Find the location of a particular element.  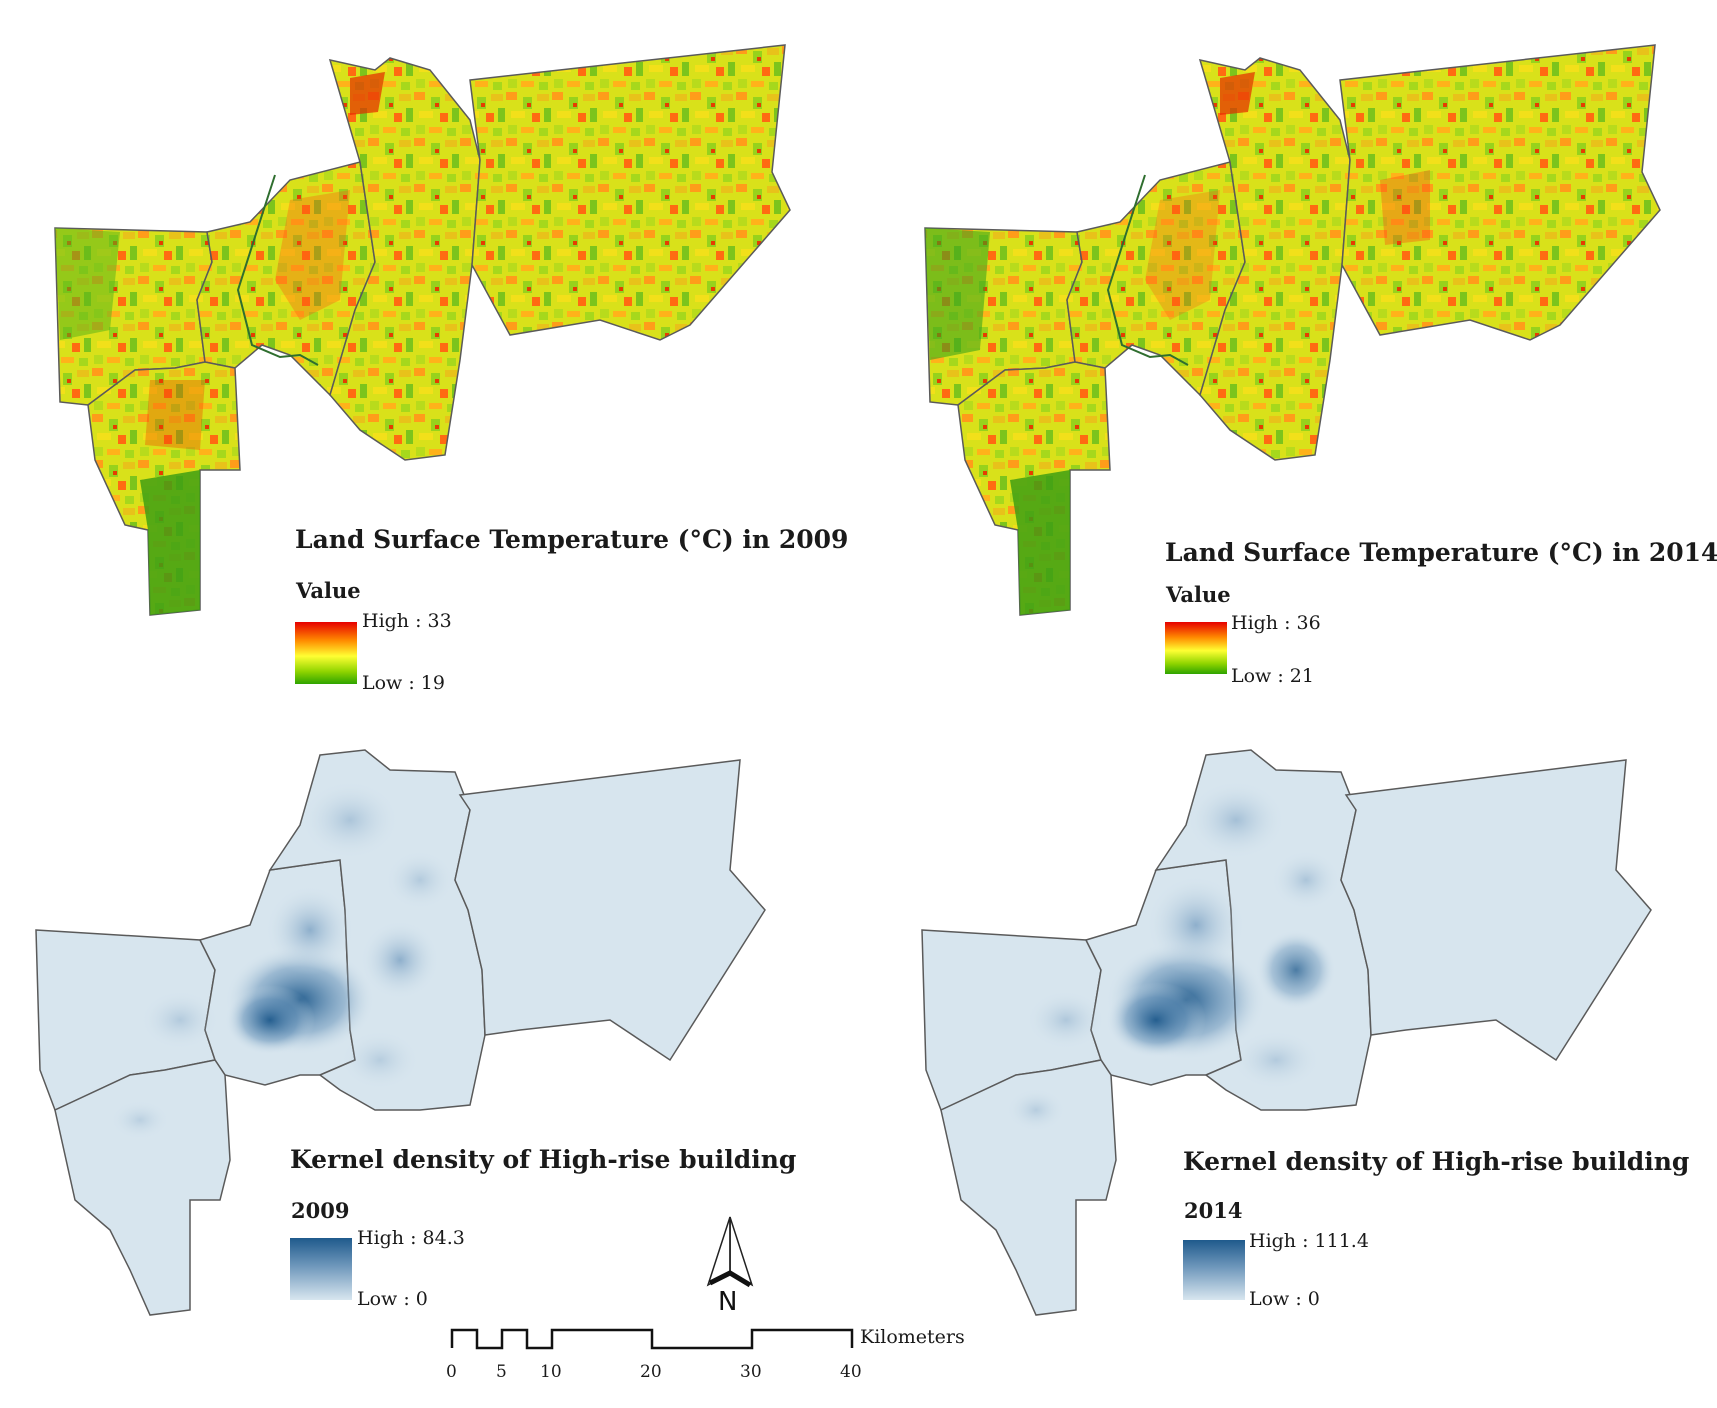

kd-2009-high-label: High : 84.3 is located at coordinates (411, 1238).